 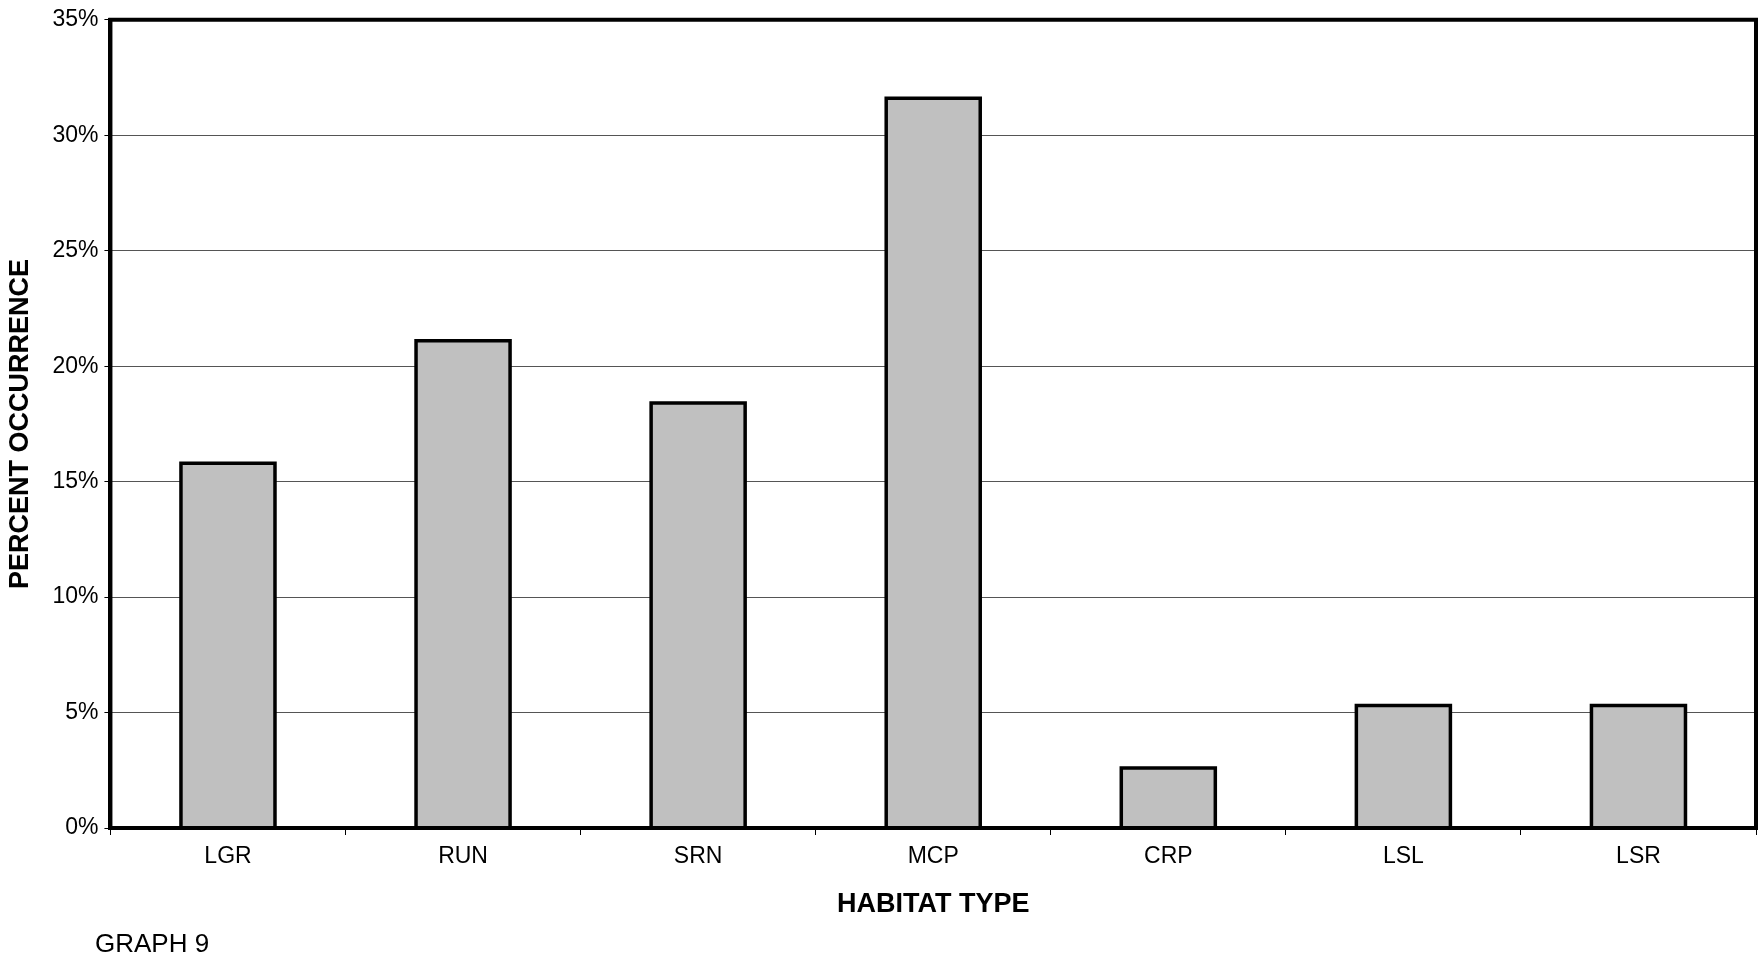 What do you see at coordinates (75, 18) in the screenshot?
I see `y-tick-label: 35%` at bounding box center [75, 18].